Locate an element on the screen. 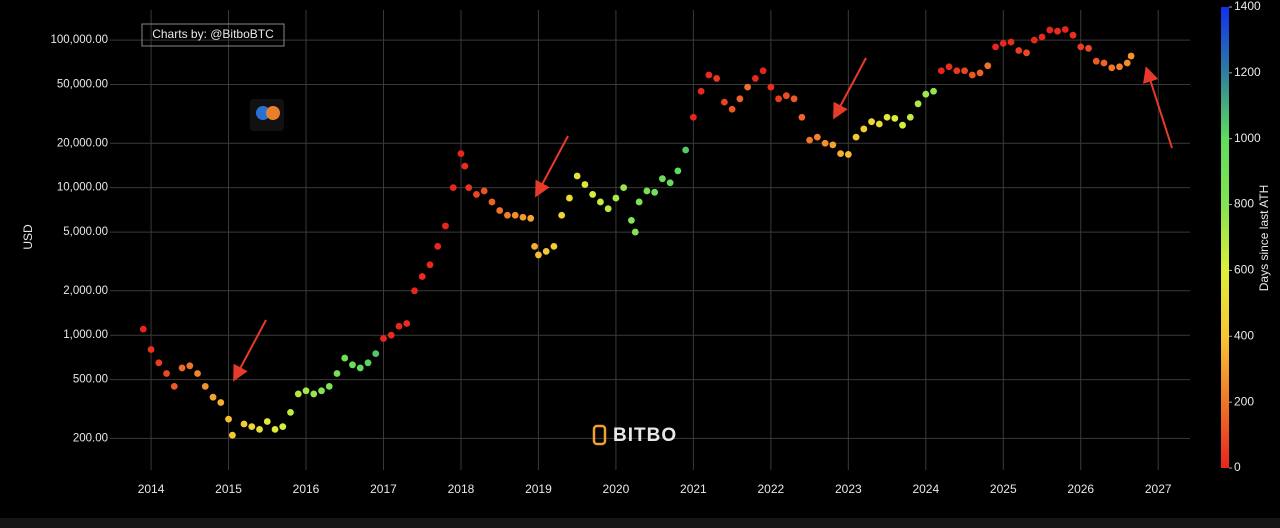 This screenshot has height=528, width=1280. y-tick-label: 200.00 is located at coordinates (90, 438).